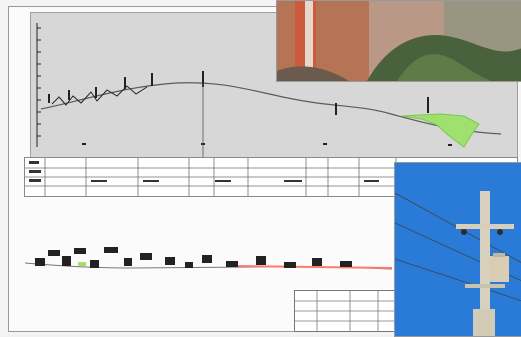  What do you see at coordinates (398, 41) in the screenshot?
I see `brick-wall-photo` at bounding box center [398, 41].